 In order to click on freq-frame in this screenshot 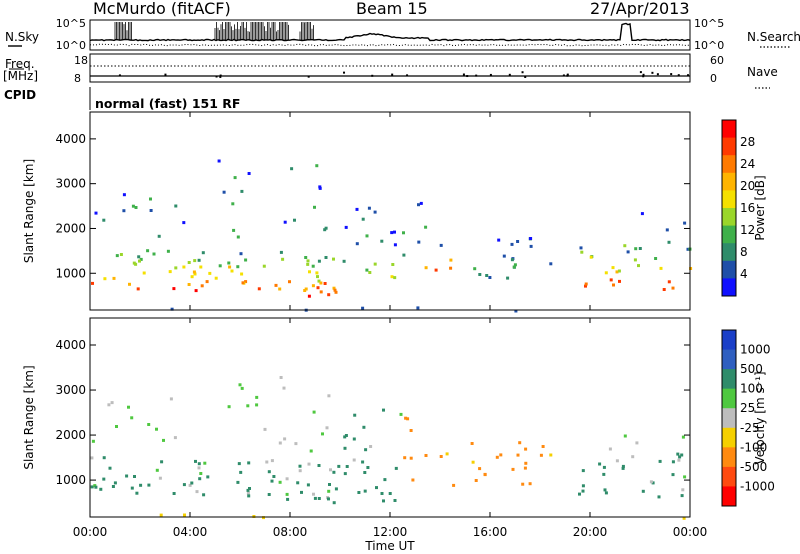, I will do `click(390, 68)`.